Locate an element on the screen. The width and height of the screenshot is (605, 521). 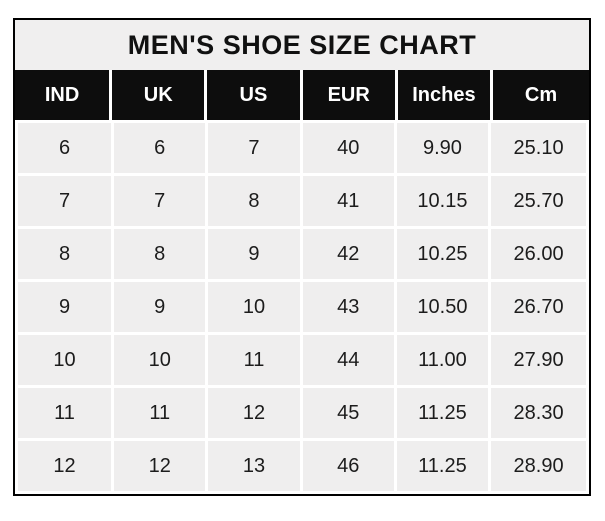
column-header-inches: Inches is located at coordinates (444, 95).